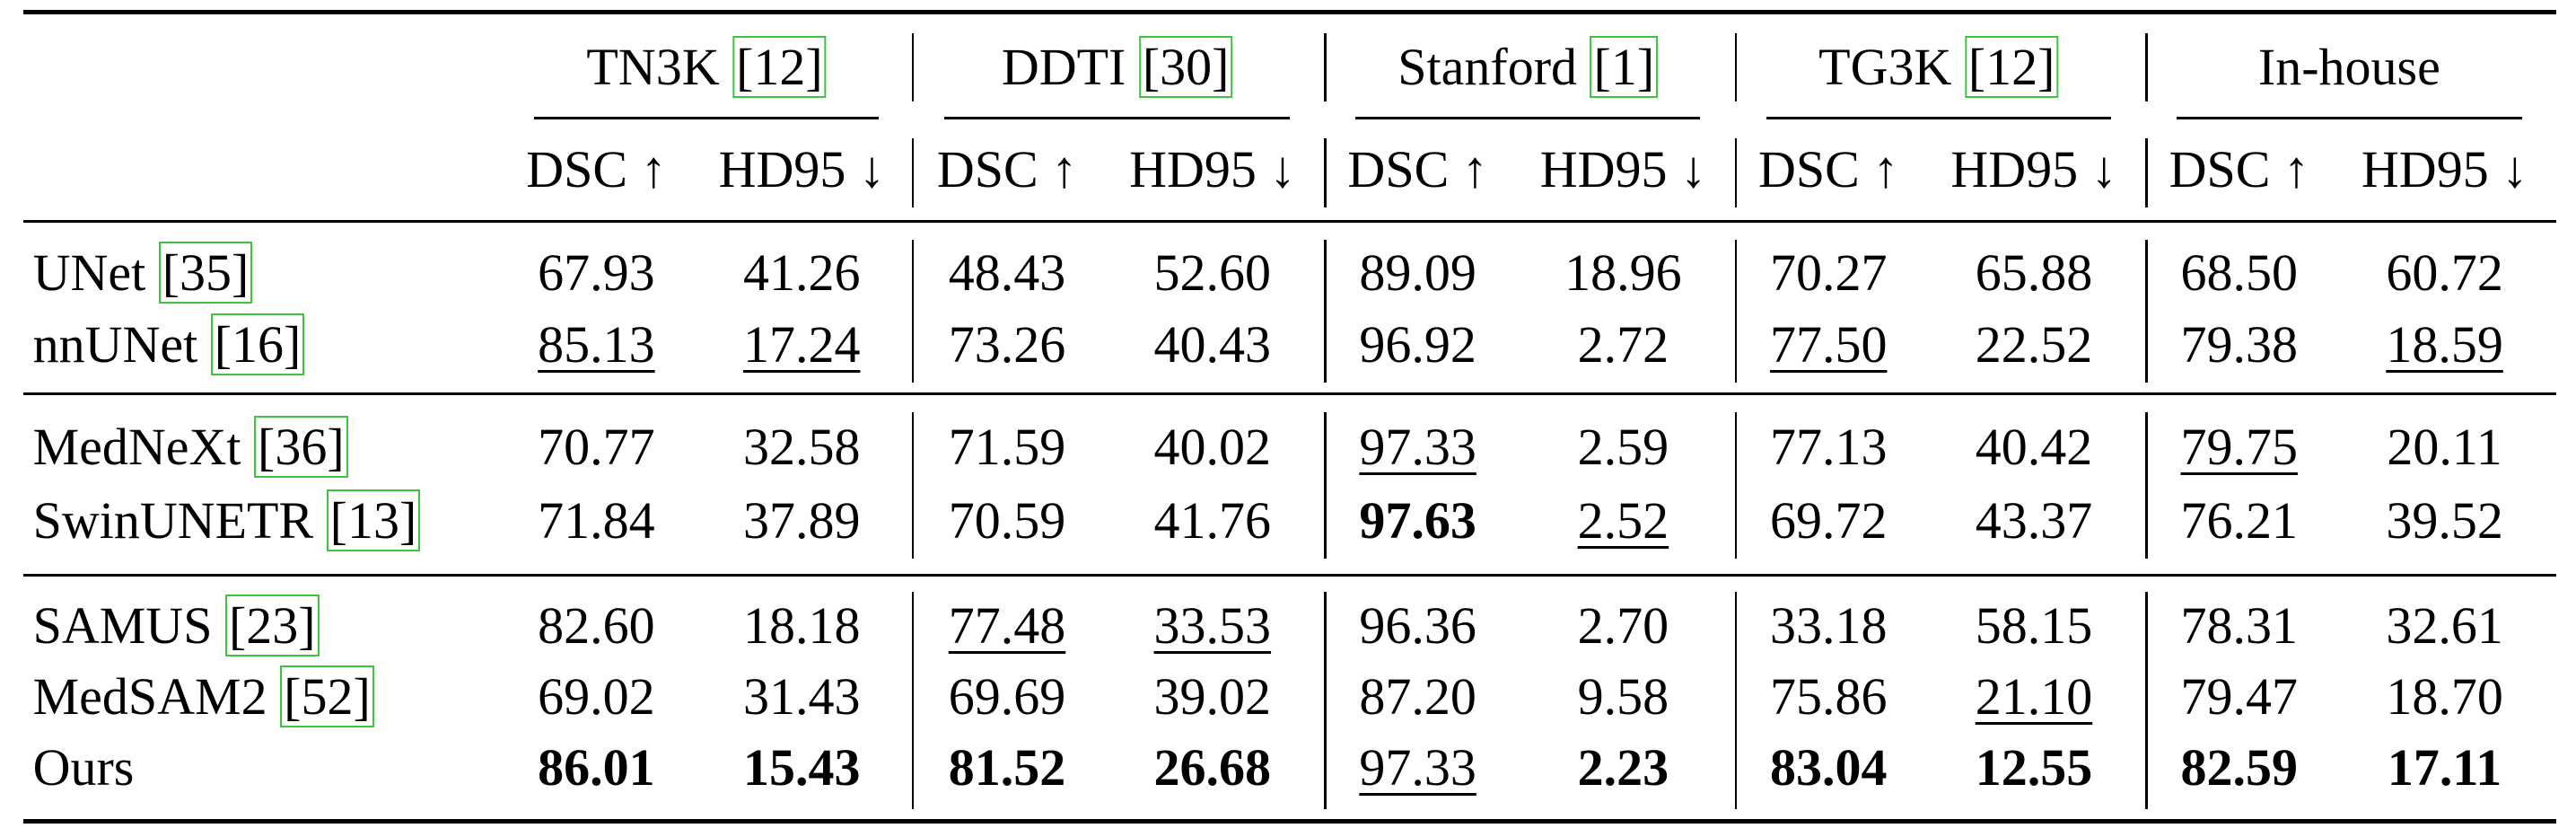 Image resolution: width=2576 pixels, height=837 pixels. Describe the element at coordinates (706, 67) in the screenshot. I see `group-header: TN3K [12]` at that location.